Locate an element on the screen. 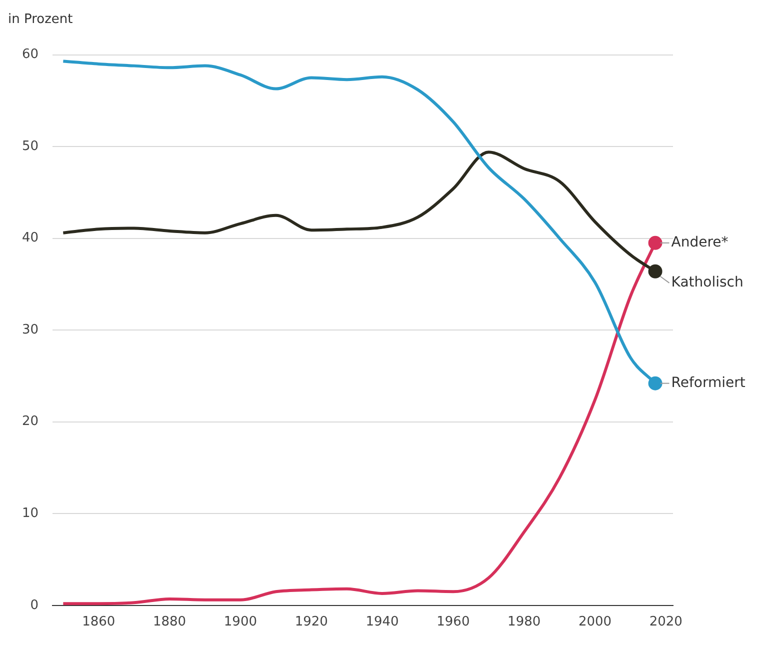  y-tick-label: 50 is located at coordinates (30, 146).